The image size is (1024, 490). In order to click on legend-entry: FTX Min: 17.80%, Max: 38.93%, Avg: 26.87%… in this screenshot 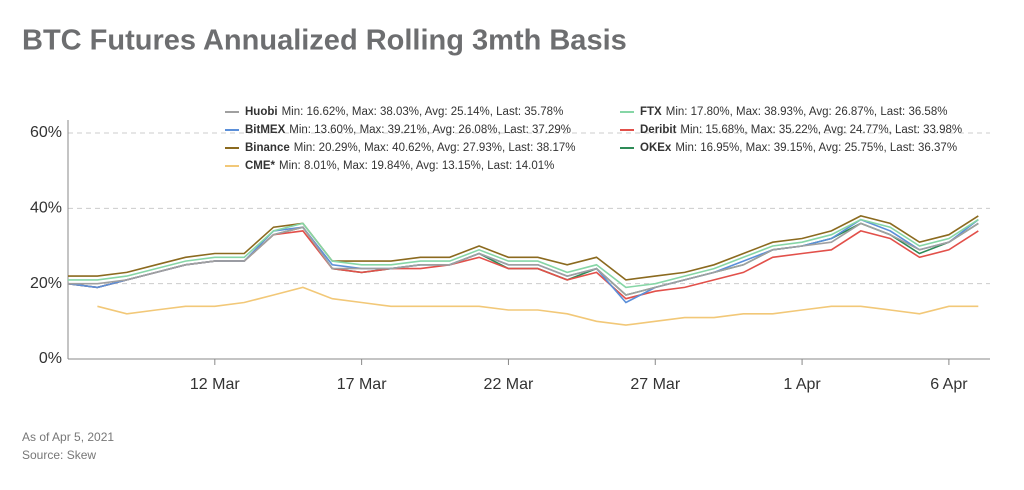, I will do `click(793, 112)`.